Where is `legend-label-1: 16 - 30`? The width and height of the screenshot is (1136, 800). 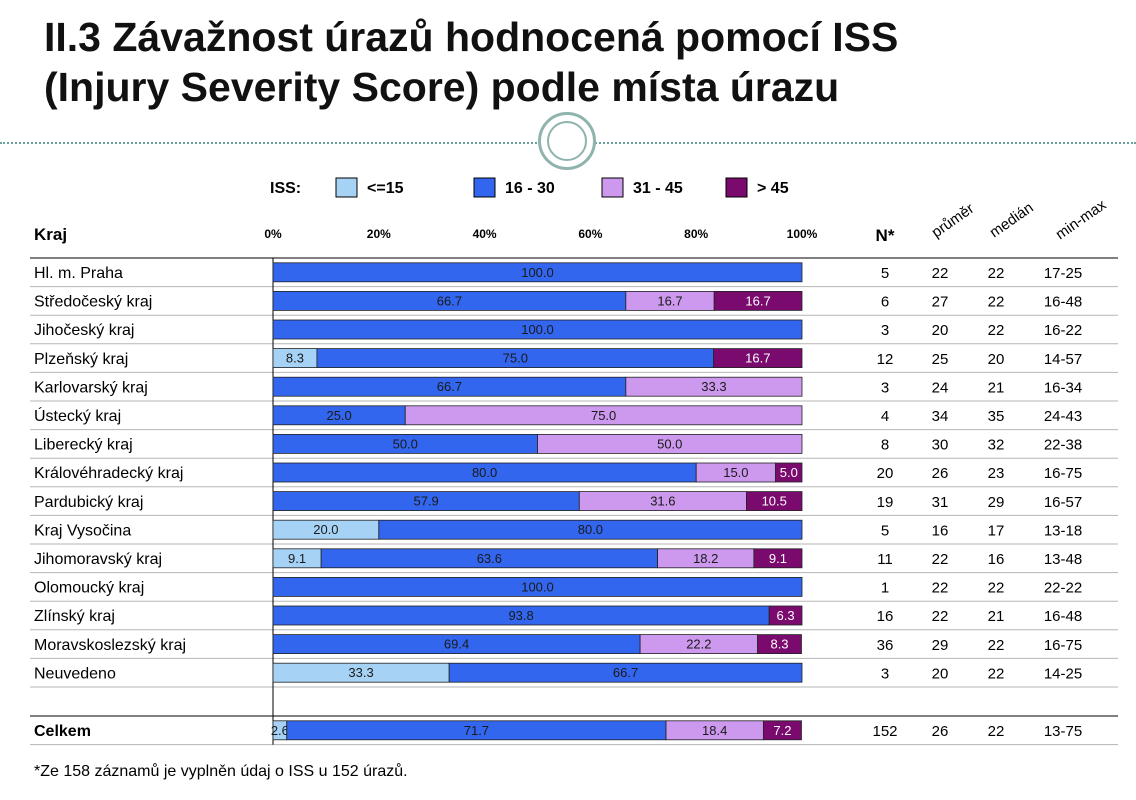
legend-label-1: 16 - 30 is located at coordinates (530, 188).